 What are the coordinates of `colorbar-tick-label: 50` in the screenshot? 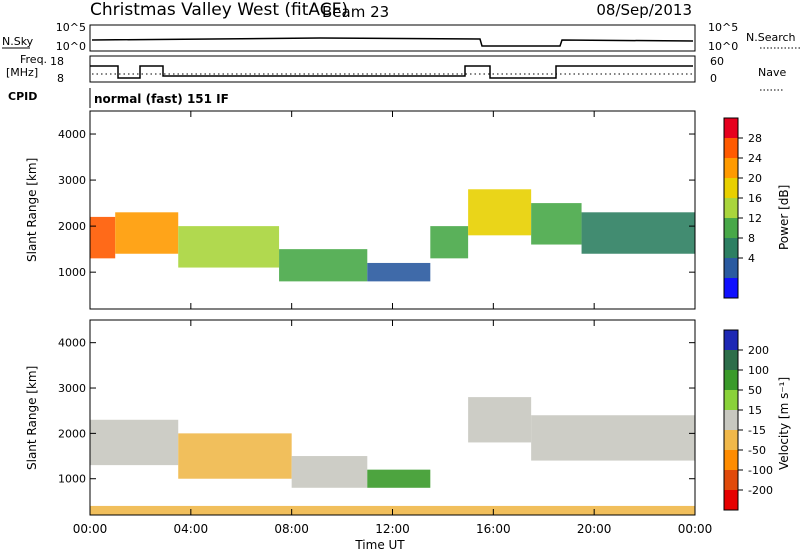 It's located at (755, 390).